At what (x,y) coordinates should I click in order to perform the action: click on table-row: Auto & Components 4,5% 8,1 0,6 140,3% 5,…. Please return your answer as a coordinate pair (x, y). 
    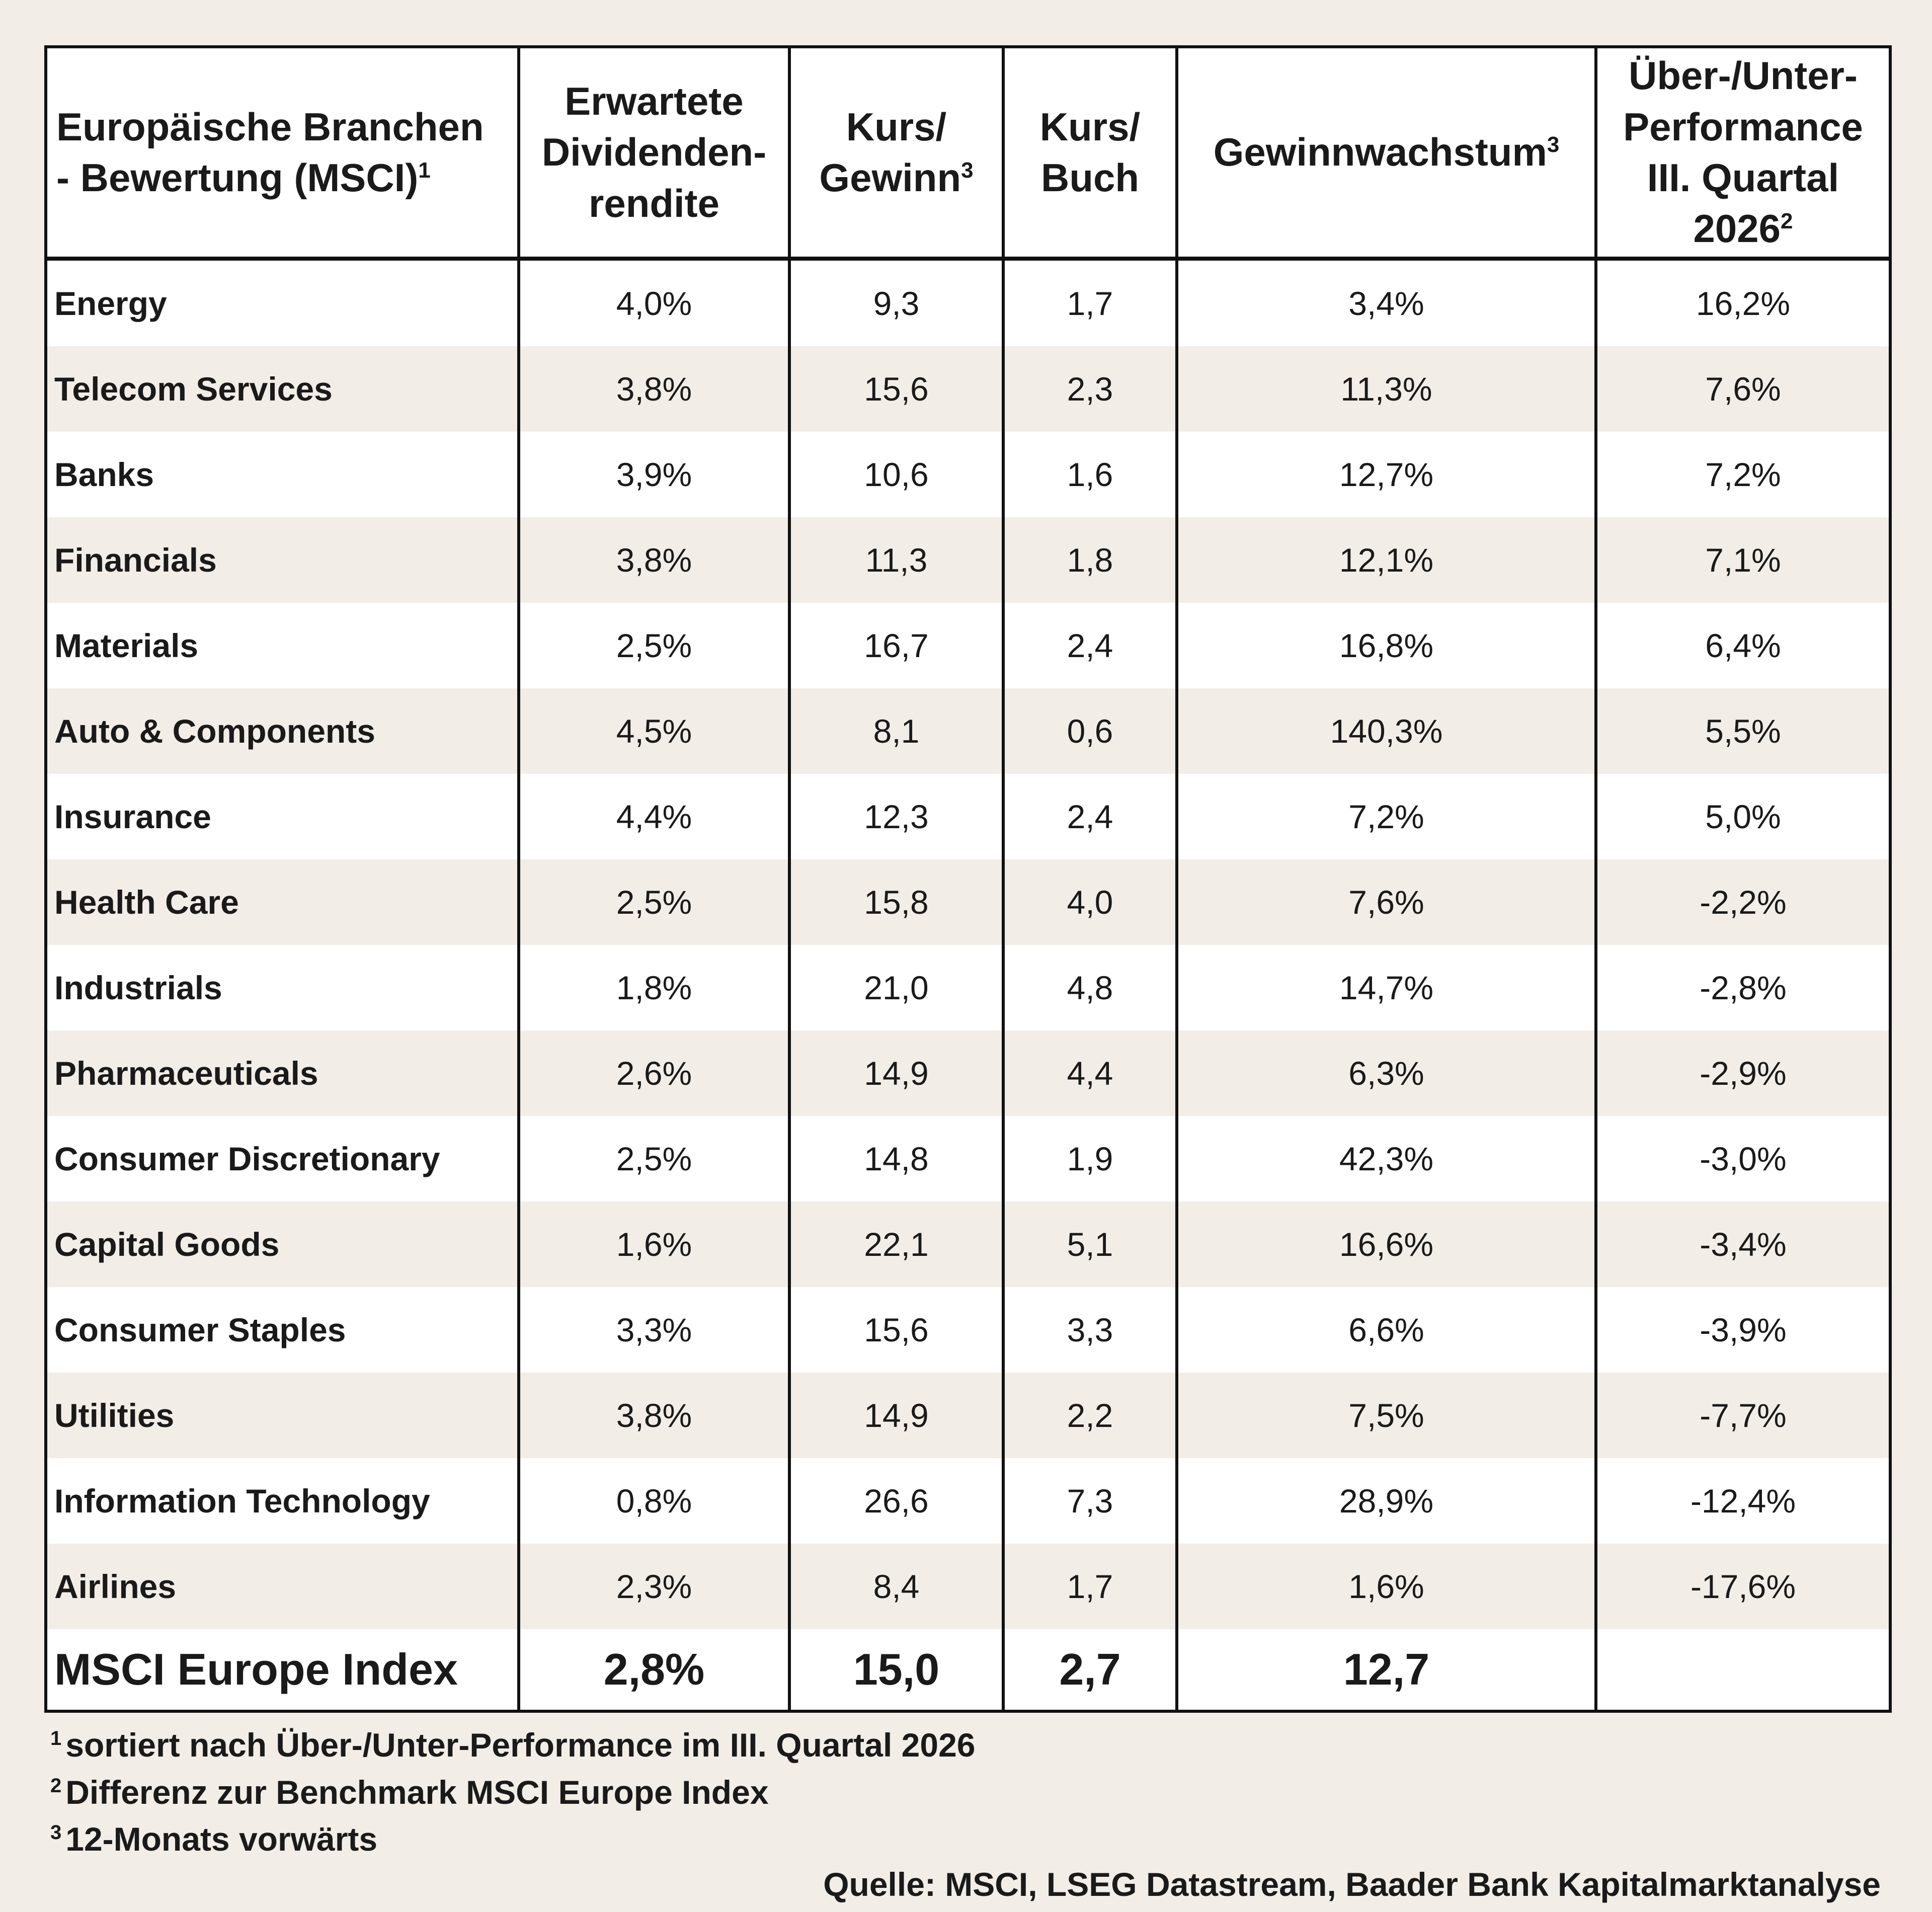
    Looking at the image, I should click on (968, 731).